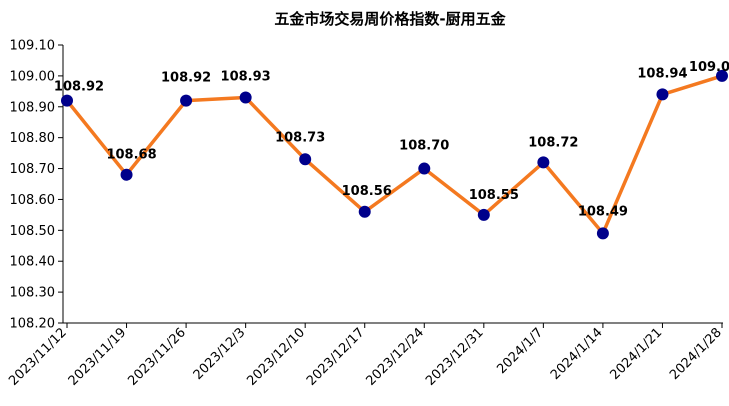  Describe the element at coordinates (33, 107) in the screenshot. I see `y-tick-label: 108.90` at that location.